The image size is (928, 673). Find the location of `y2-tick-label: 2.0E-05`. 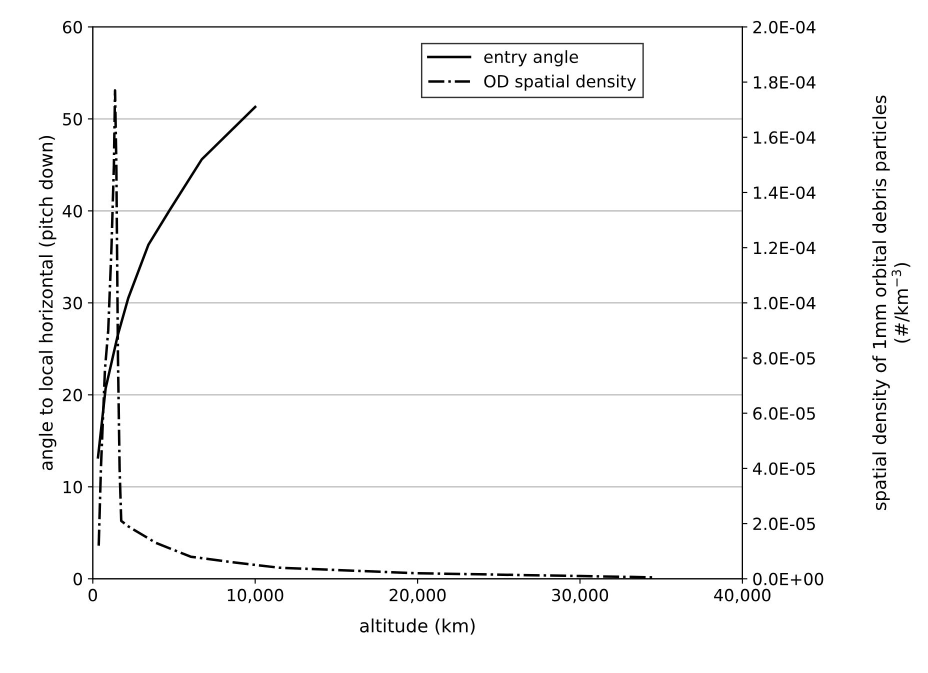

y2-tick-label: 2.0E-05 is located at coordinates (784, 524).